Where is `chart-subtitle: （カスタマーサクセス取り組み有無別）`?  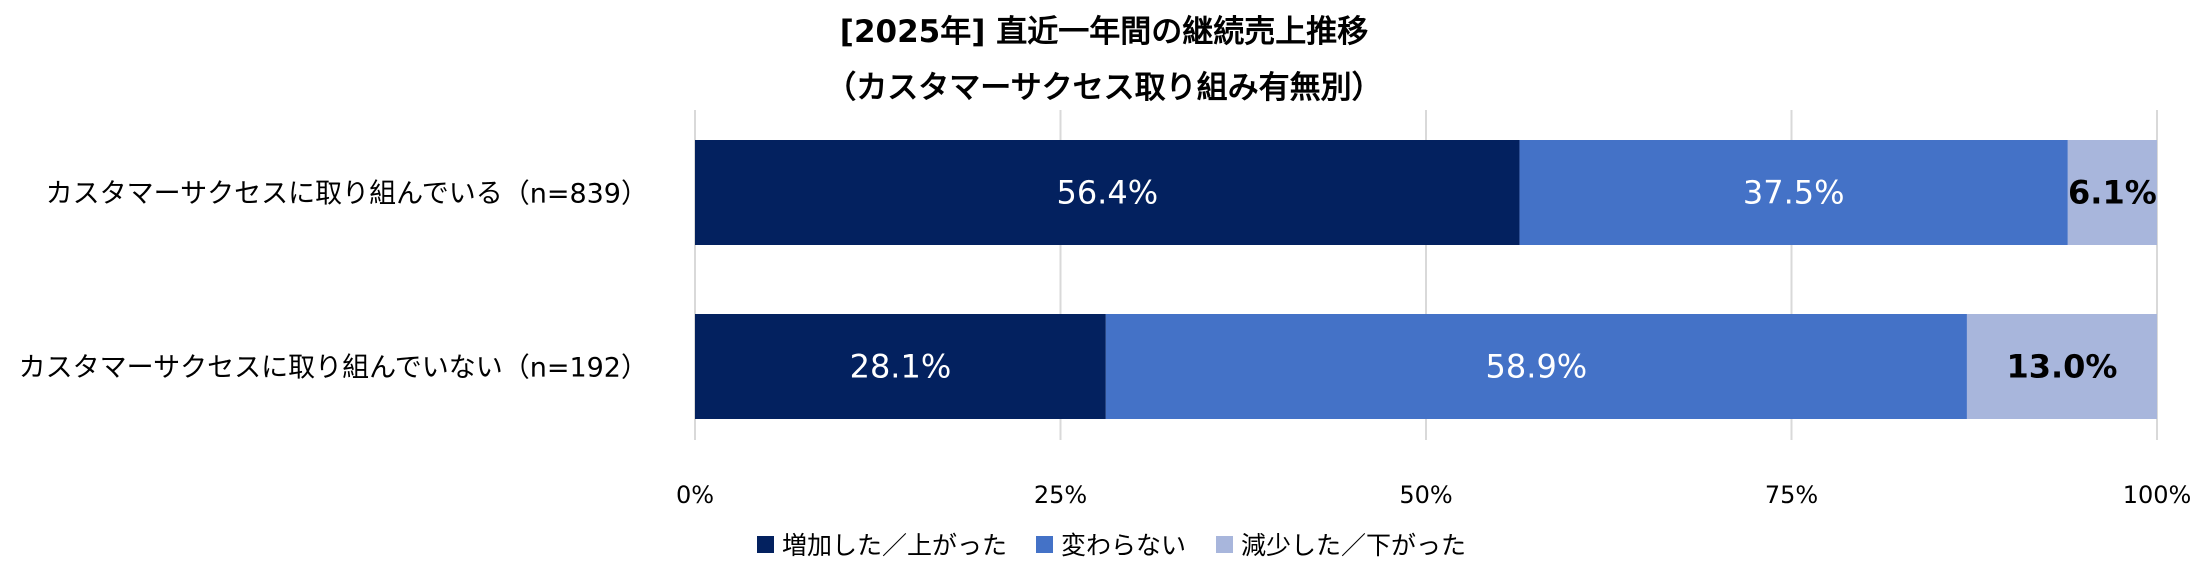
chart-subtitle: （カスタマーサクセス取り組み有無別） is located at coordinates (1103, 88).